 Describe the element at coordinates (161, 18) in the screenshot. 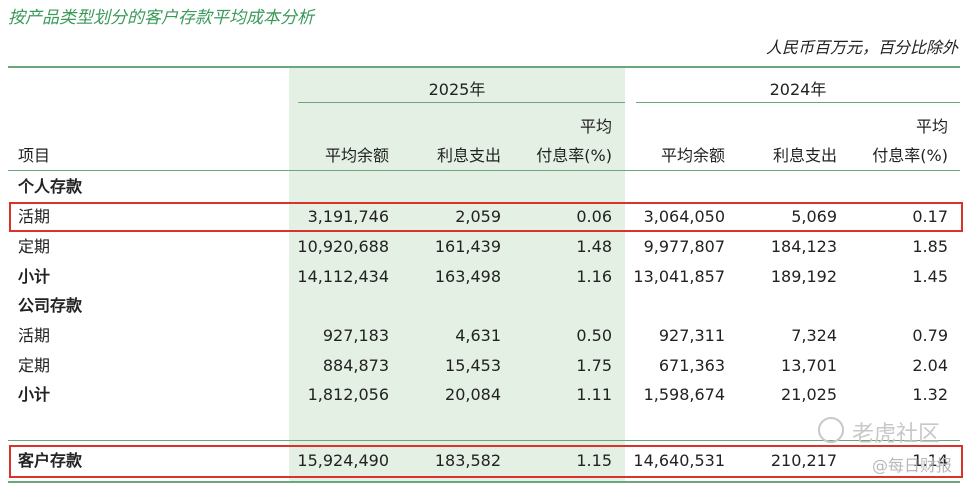

I see `table-title: 按产品类型划分的客户存款平均成本分析` at that location.